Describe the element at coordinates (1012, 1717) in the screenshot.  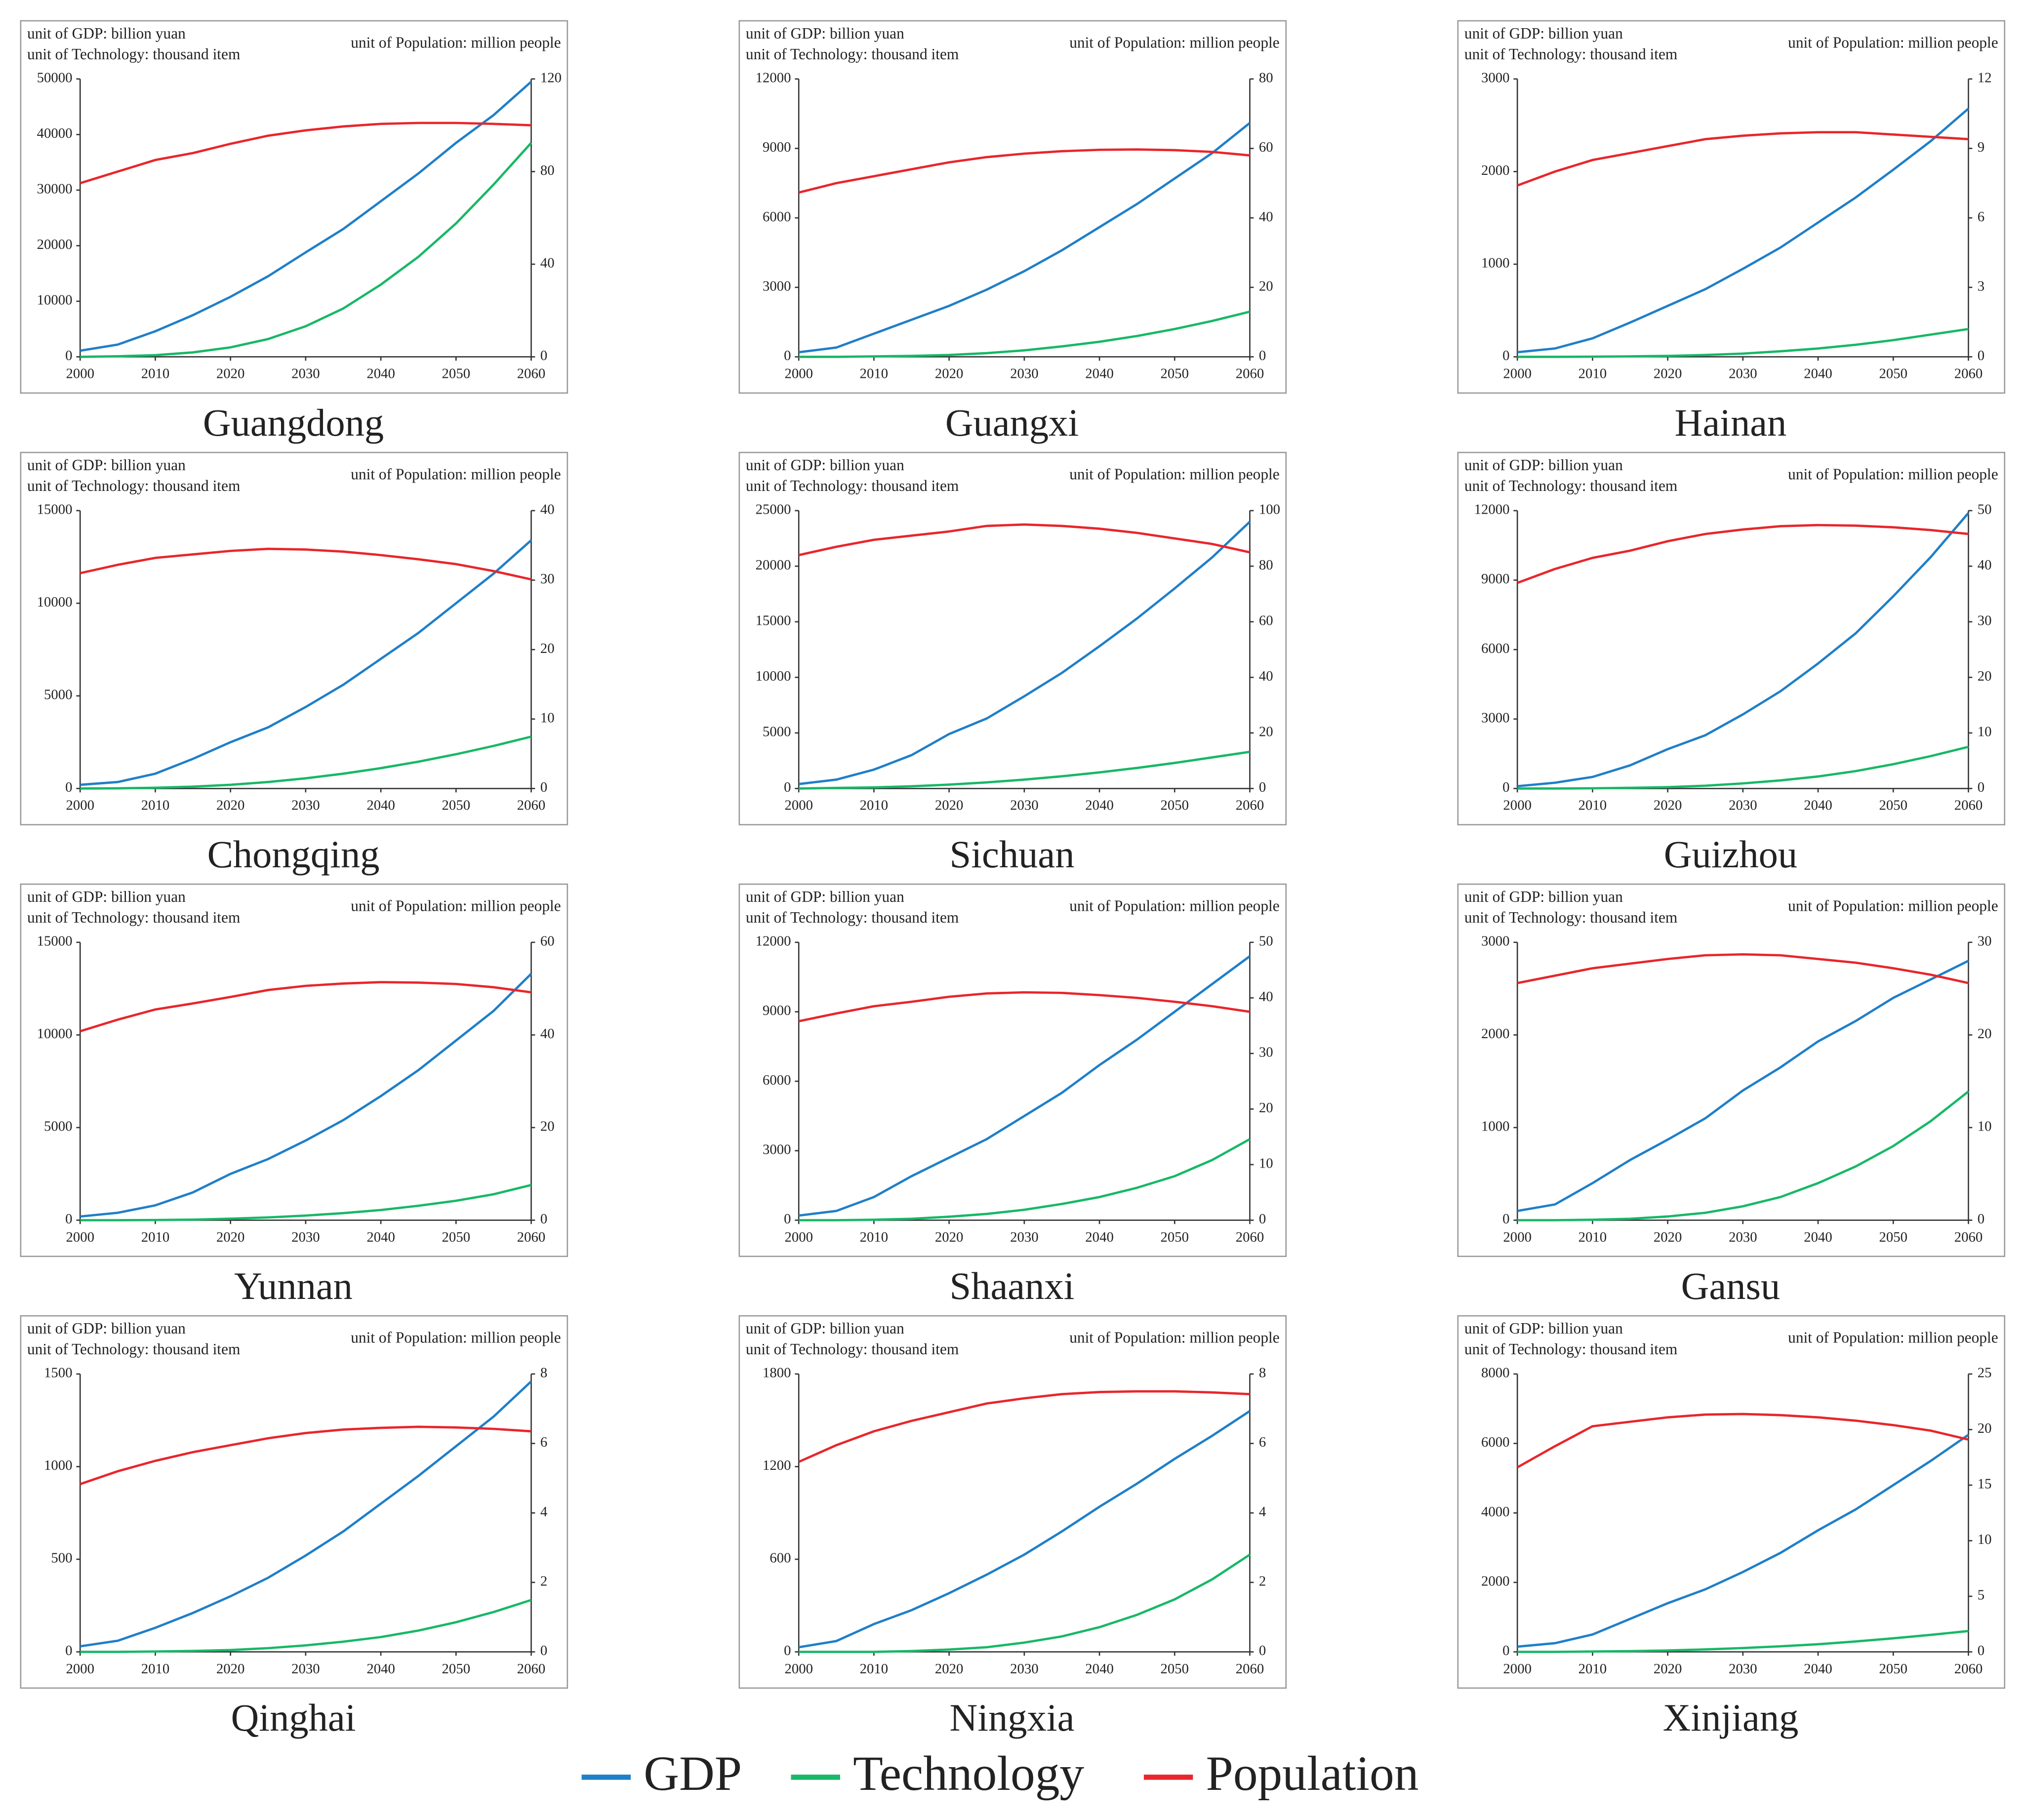
I see `chart-title: Ningxia` at that location.